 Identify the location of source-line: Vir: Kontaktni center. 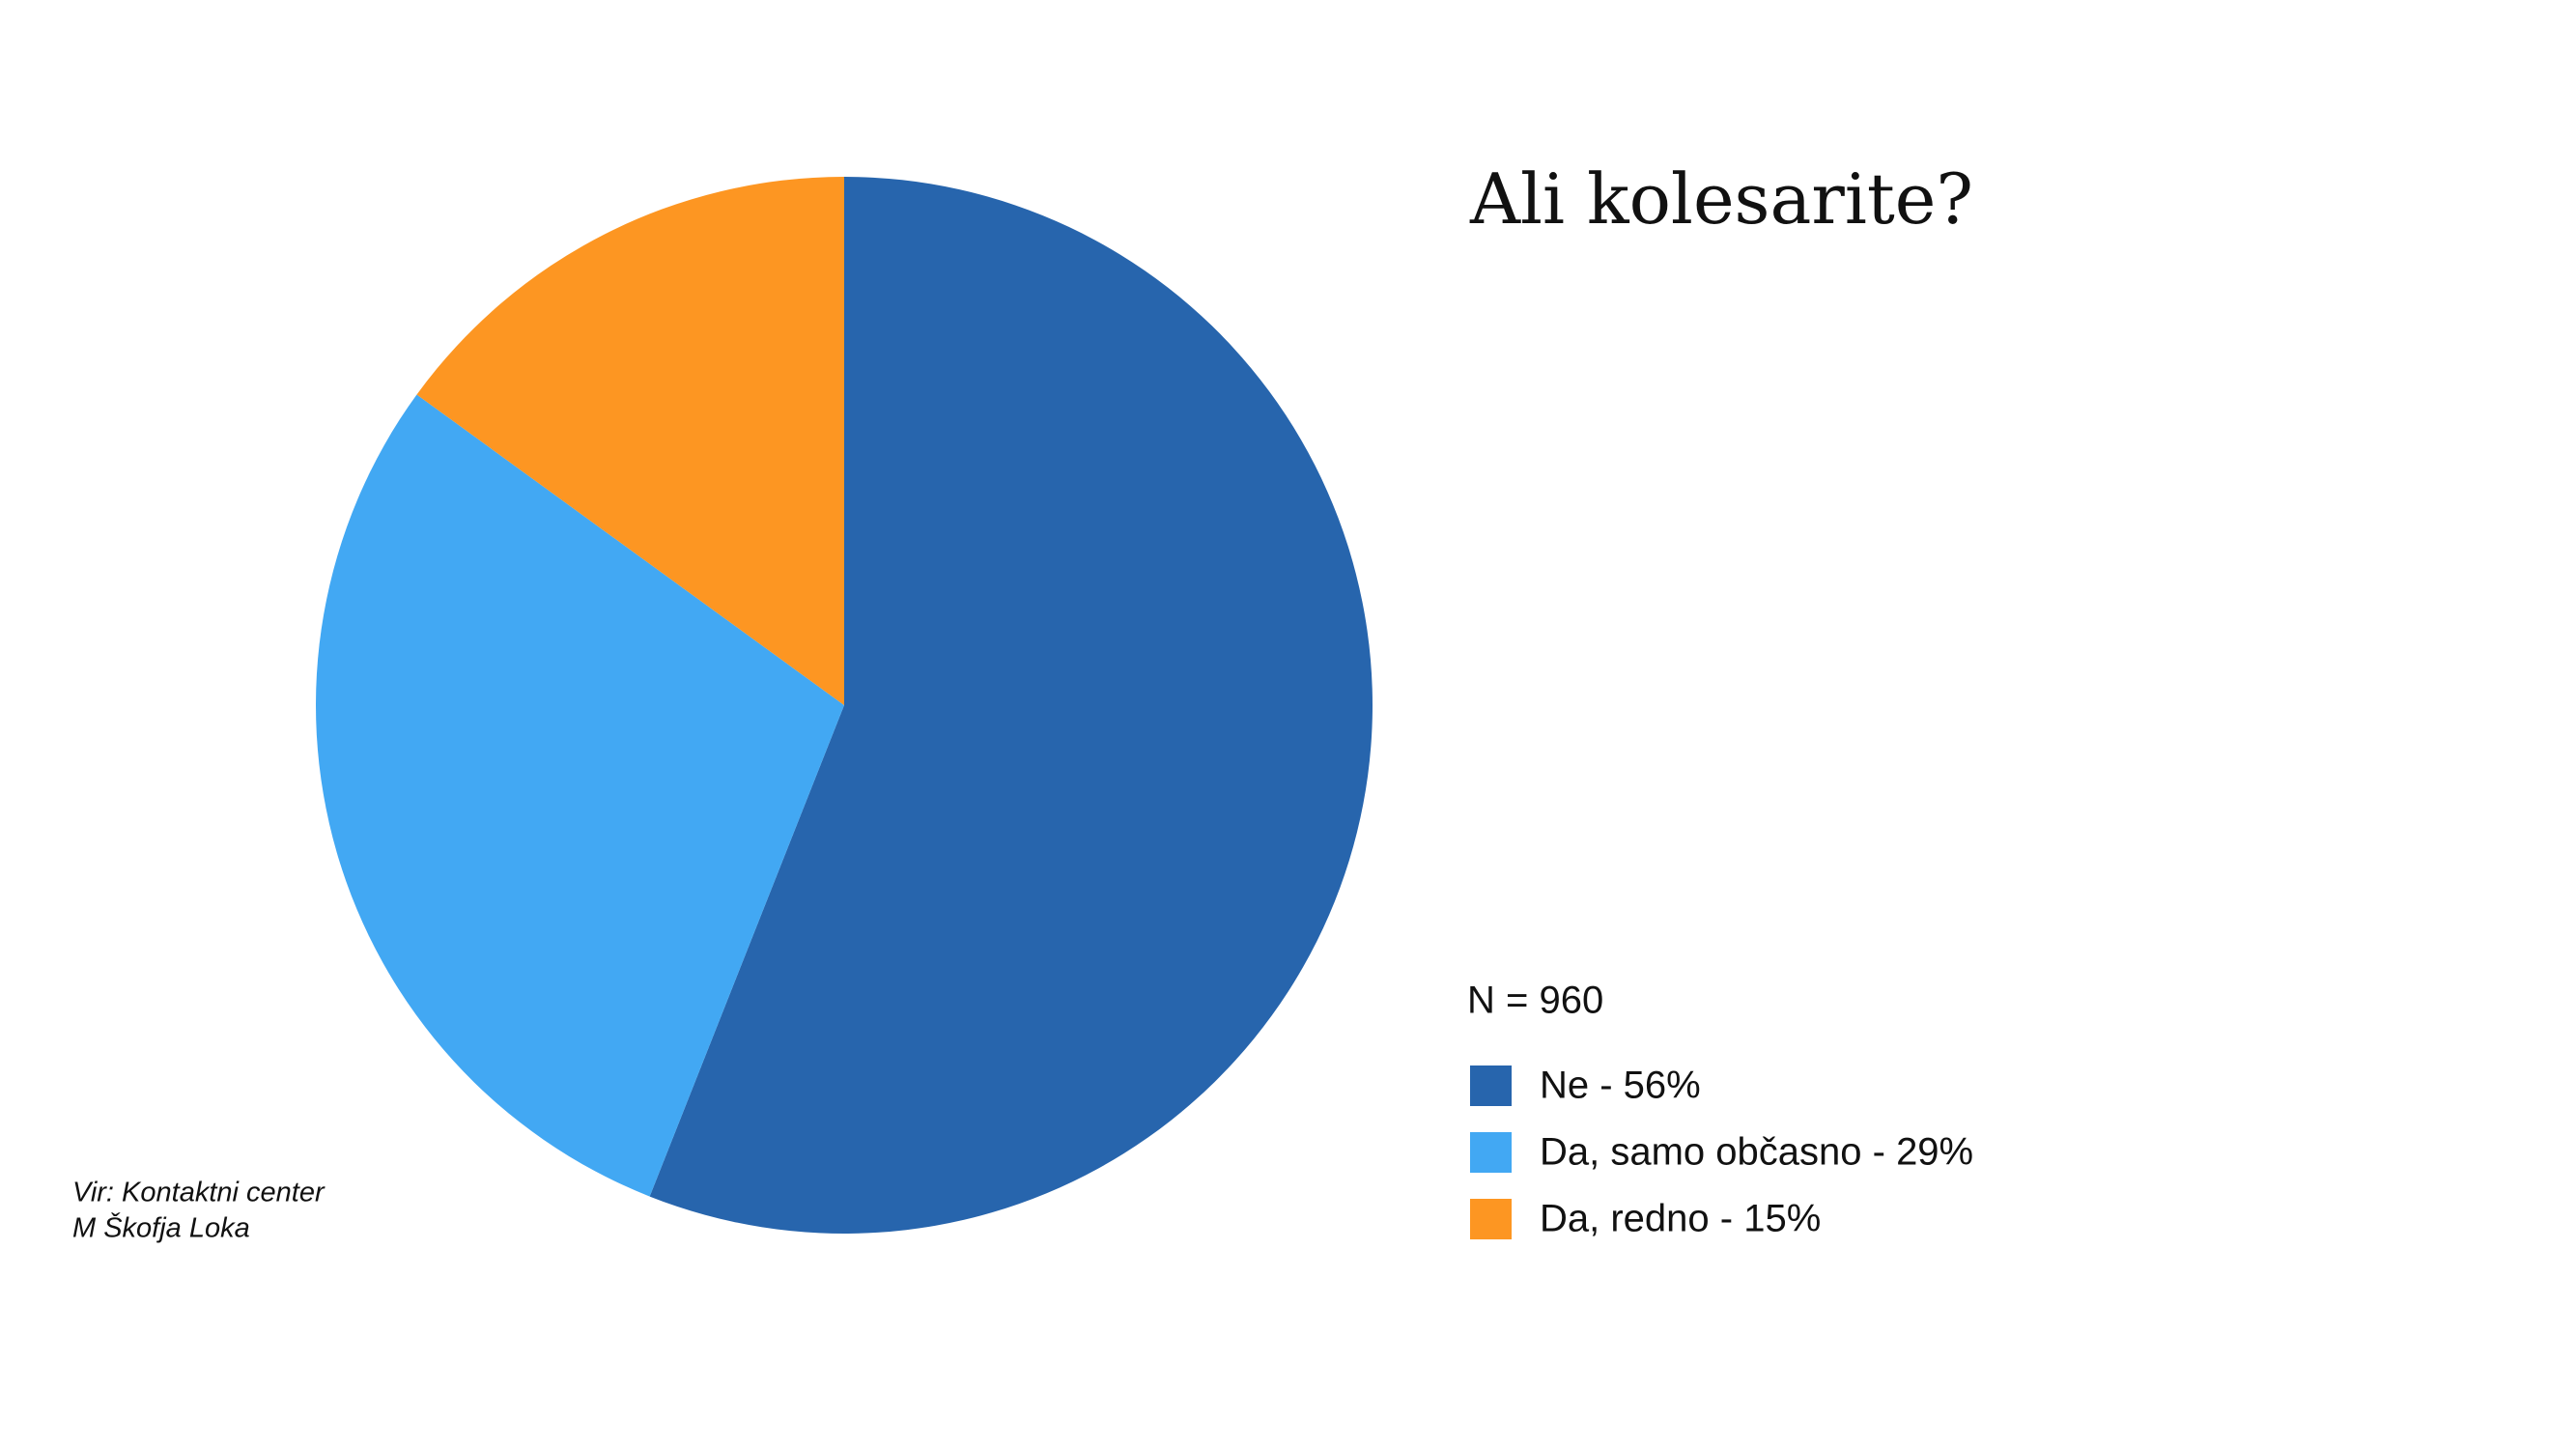
(199, 1193).